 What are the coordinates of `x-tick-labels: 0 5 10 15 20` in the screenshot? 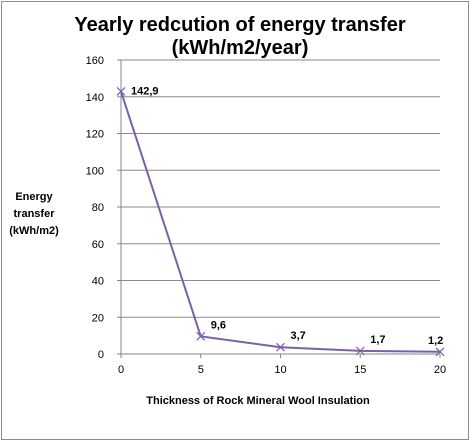 It's located at (282, 370).